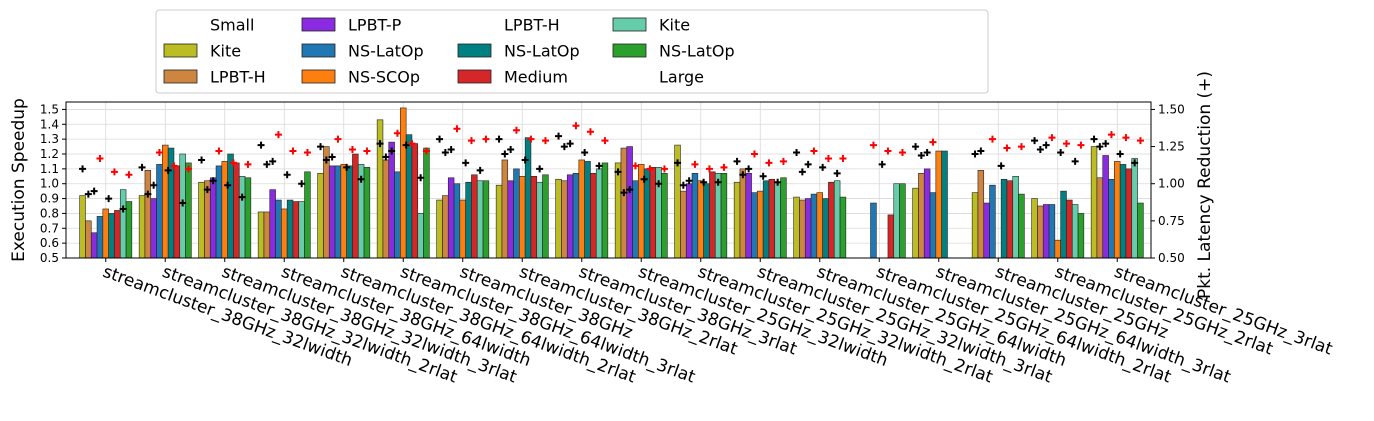 The image size is (1374, 421). Describe the element at coordinates (1171, 109) in the screenshot. I see `y2-tick-label: 1.50` at that location.